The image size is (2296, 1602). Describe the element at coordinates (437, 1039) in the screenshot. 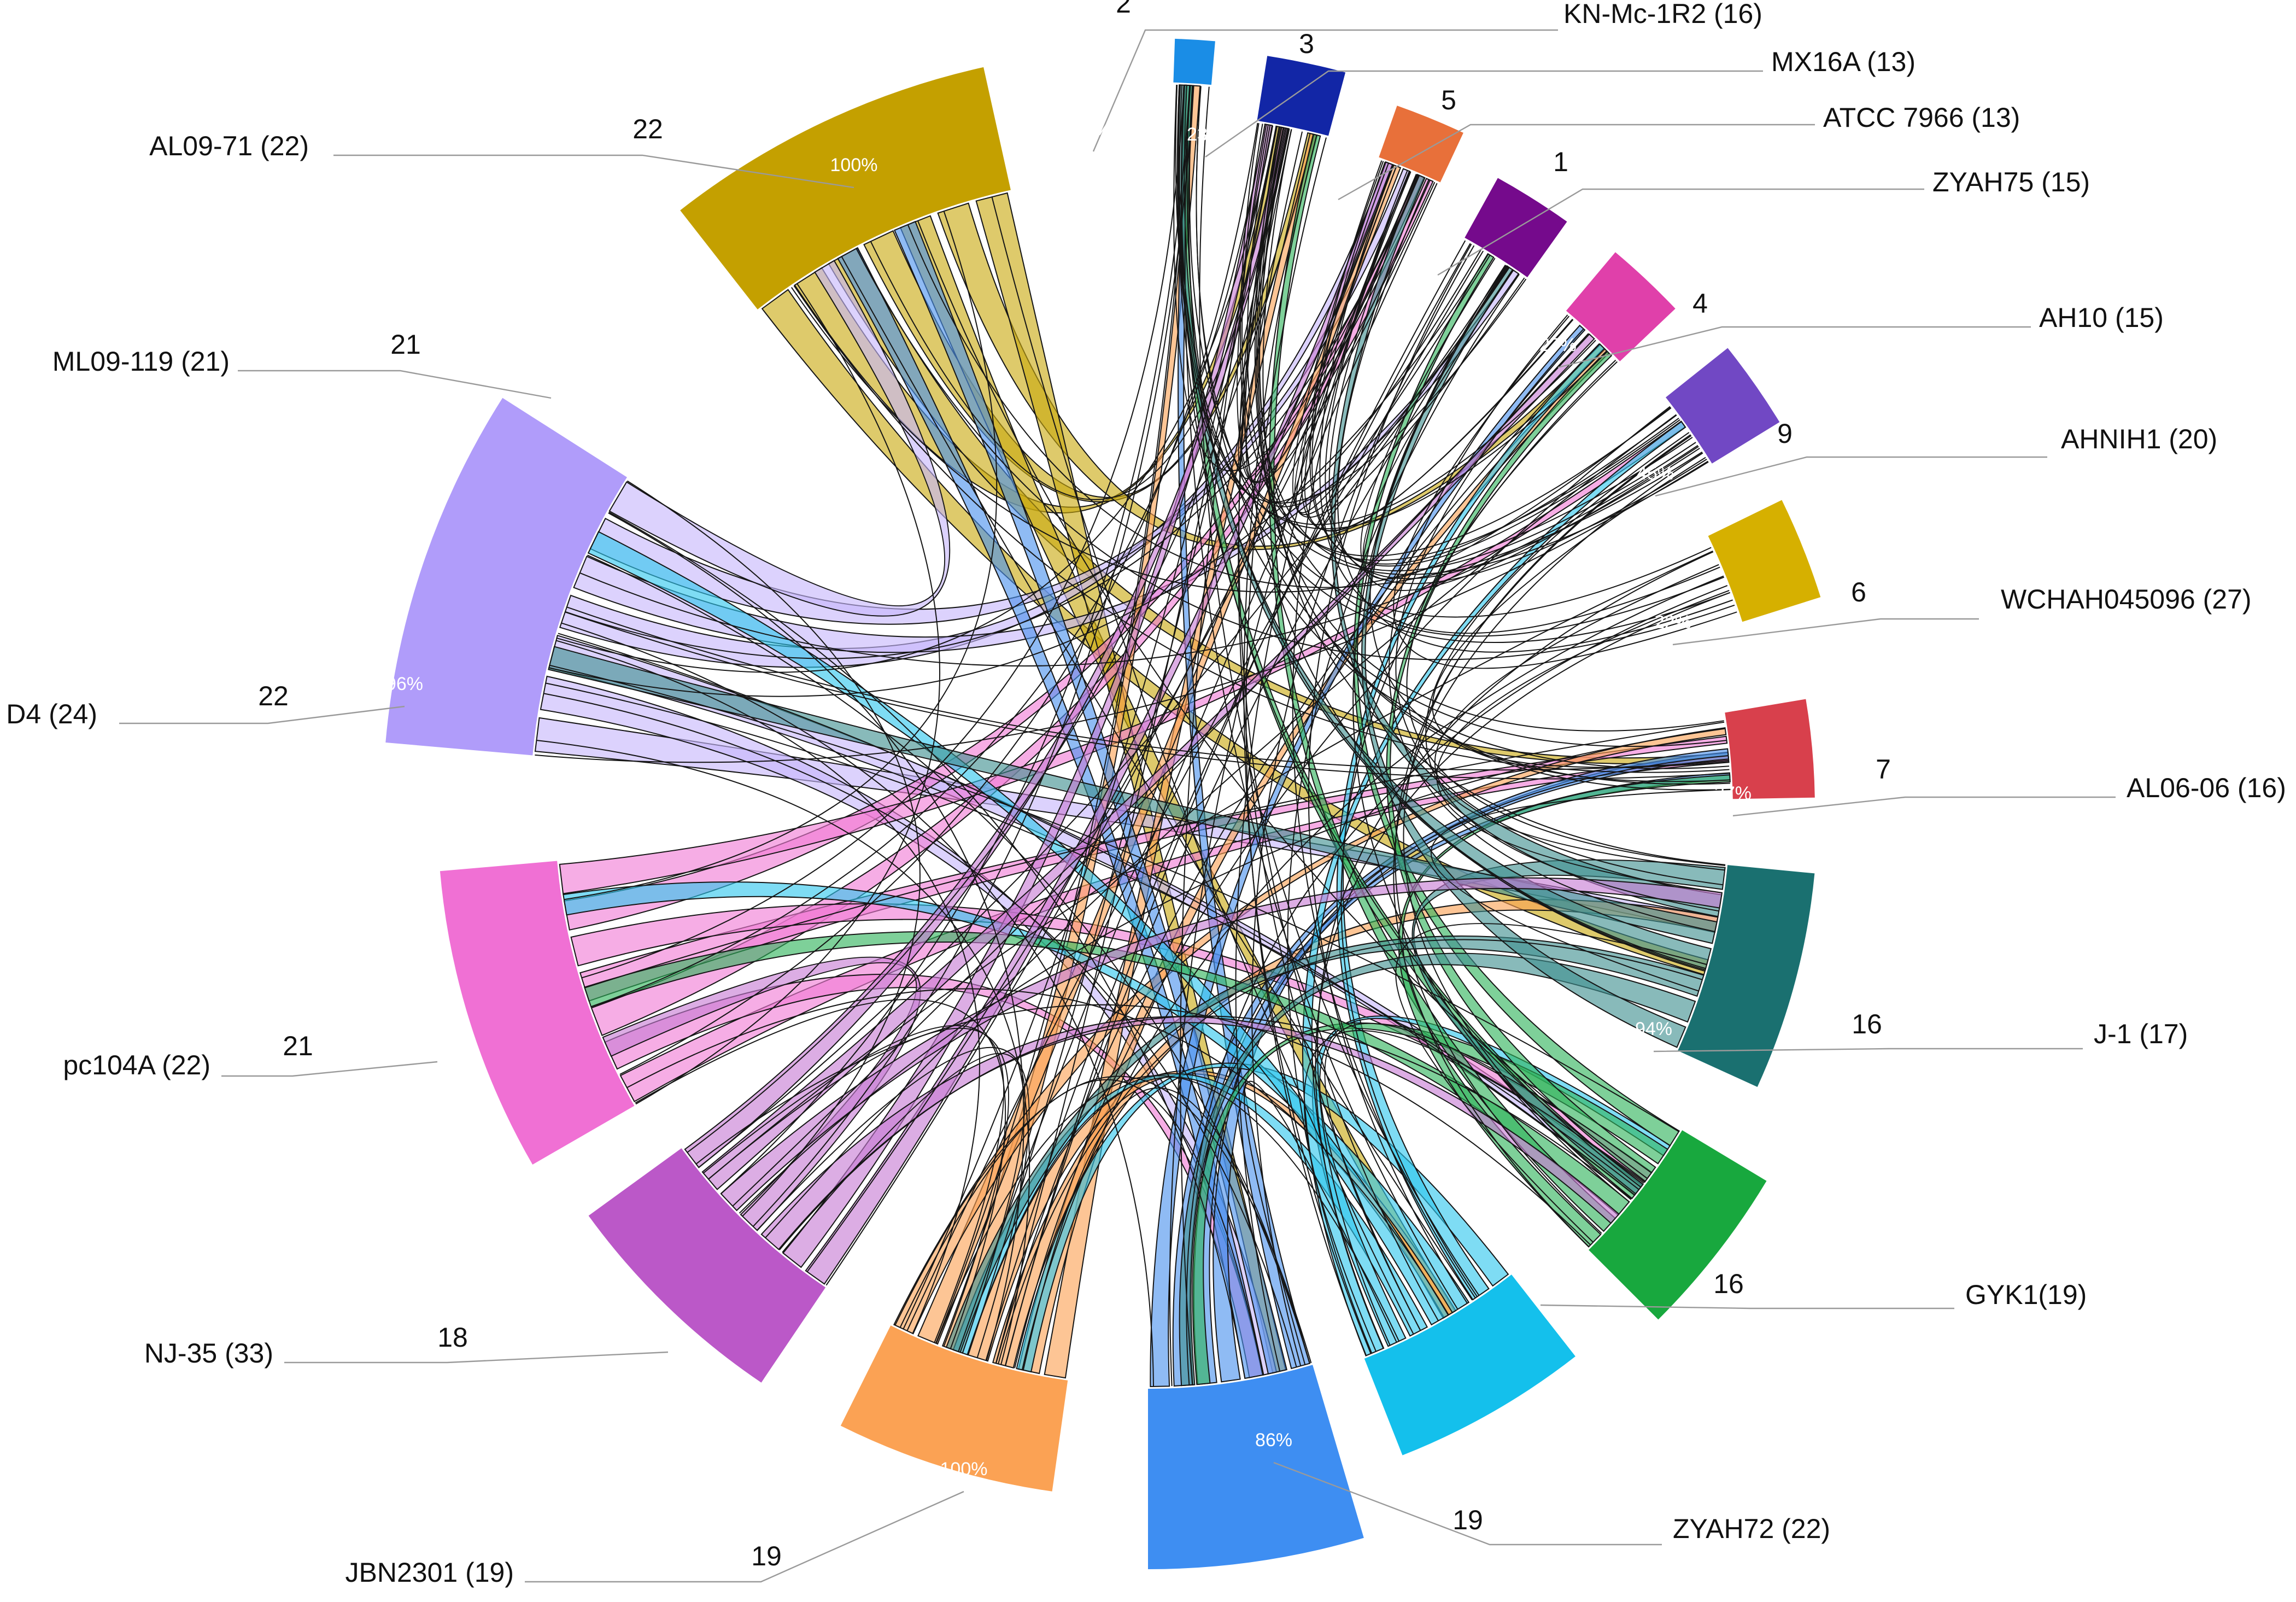

I see `segment-percent: 95%` at that location.